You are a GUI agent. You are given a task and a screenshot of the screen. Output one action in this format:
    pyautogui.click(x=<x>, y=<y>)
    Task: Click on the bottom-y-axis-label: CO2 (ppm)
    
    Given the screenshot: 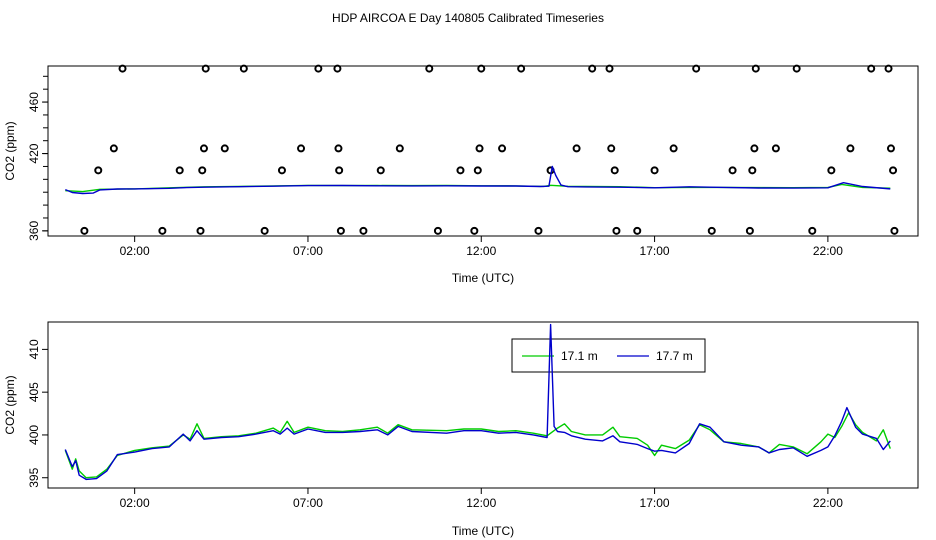 What is the action you would take?
    pyautogui.click(x=10, y=404)
    